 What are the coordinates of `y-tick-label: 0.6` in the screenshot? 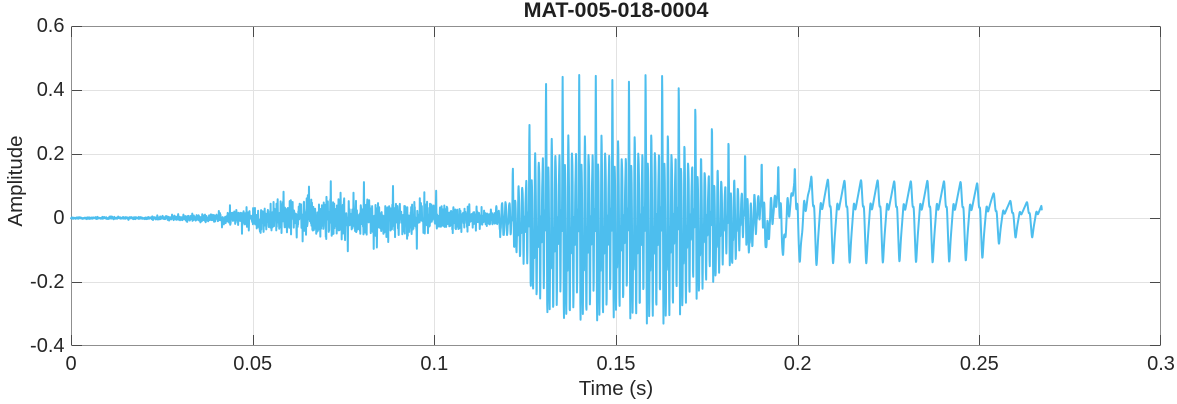 It's located at (50, 26).